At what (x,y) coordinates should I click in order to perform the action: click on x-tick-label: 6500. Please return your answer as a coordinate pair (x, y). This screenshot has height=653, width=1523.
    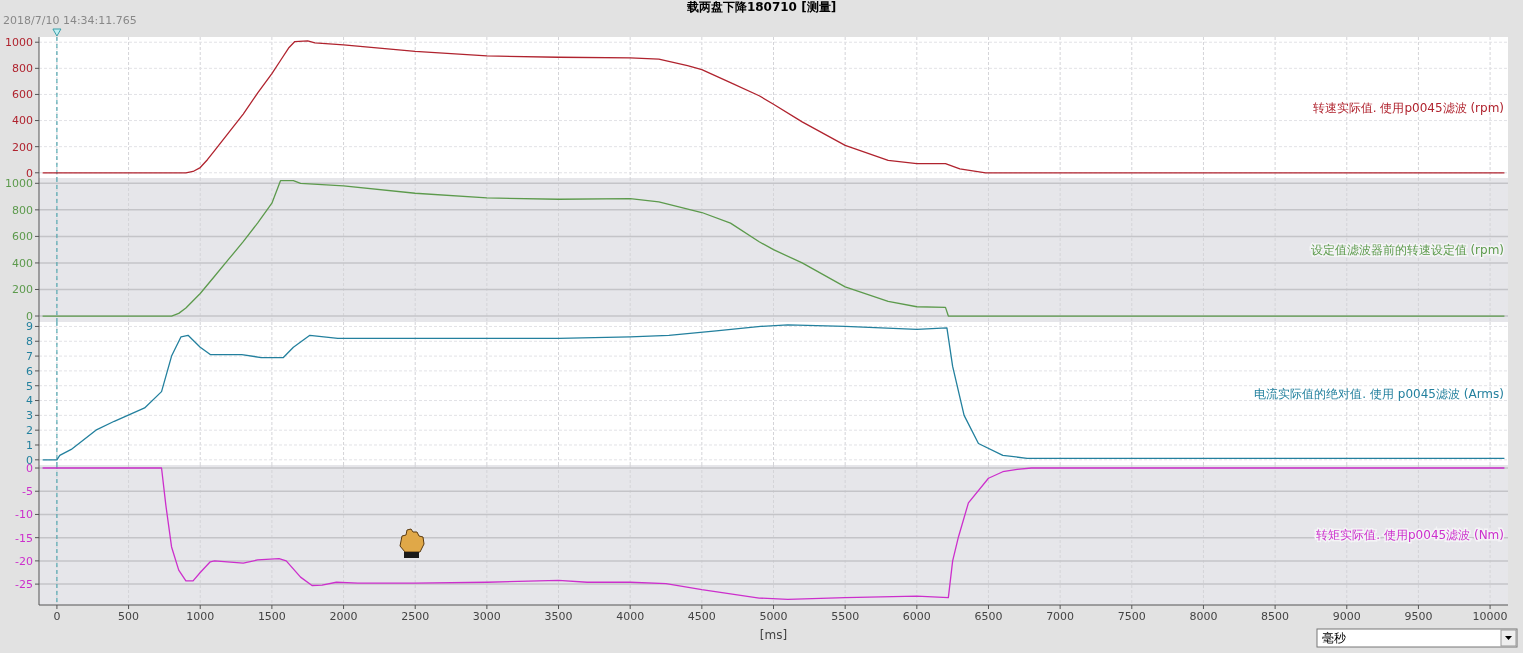
    Looking at the image, I should click on (988, 616).